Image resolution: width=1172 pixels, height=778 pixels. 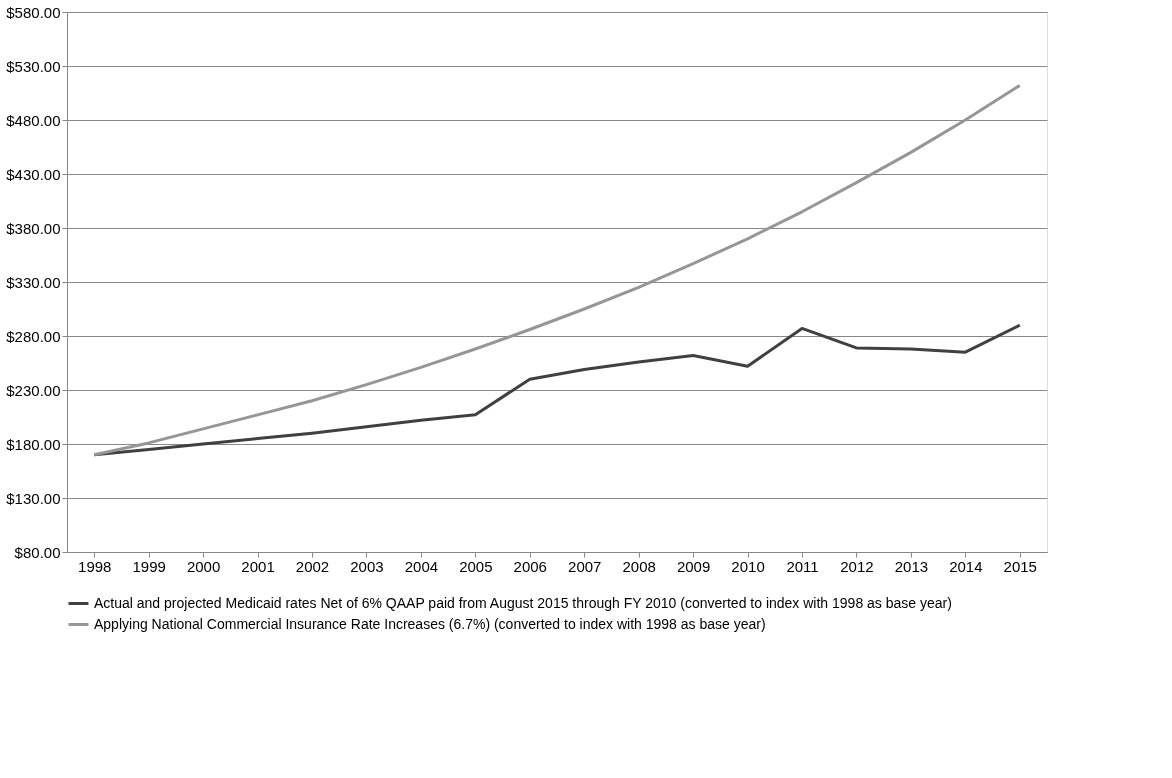 I want to click on legend-label: Applying National Commercial Insurance Rate Increases (6.7%) (converted to index with 1998 as base year), so click(x=430, y=623).